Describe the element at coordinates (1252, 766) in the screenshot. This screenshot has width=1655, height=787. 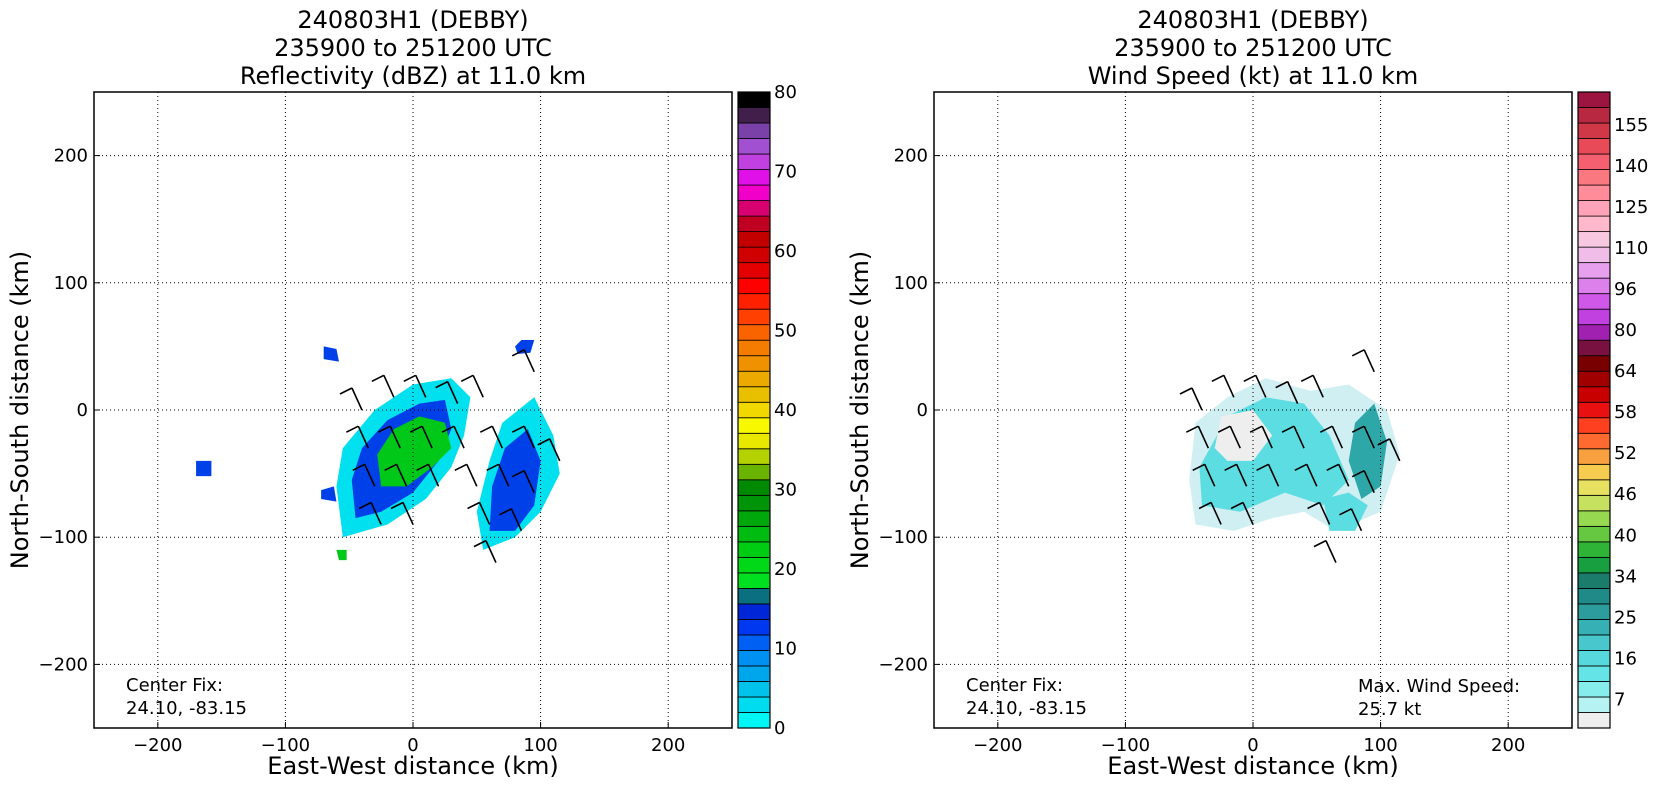
I see `wind-x-axis-label: East-West distance (km)` at that location.